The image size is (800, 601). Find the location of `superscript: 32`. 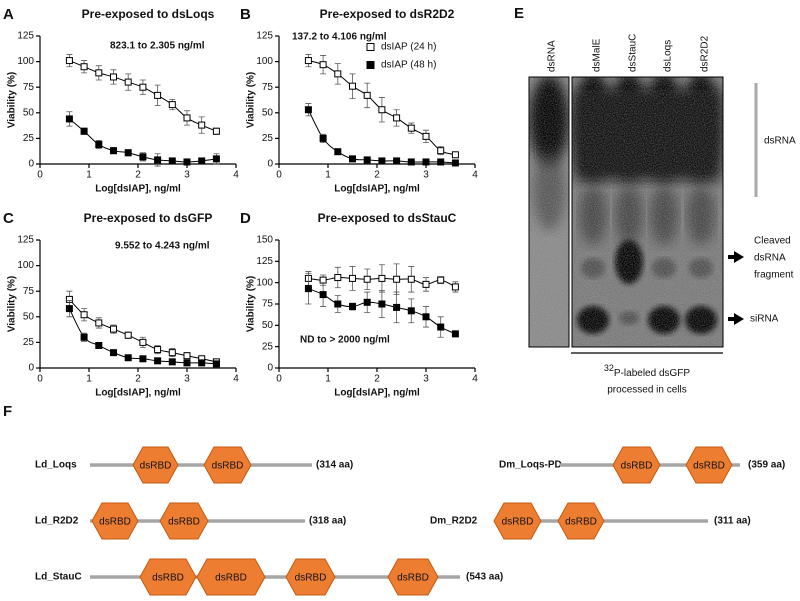

superscript: 32 is located at coordinates (609, 368).